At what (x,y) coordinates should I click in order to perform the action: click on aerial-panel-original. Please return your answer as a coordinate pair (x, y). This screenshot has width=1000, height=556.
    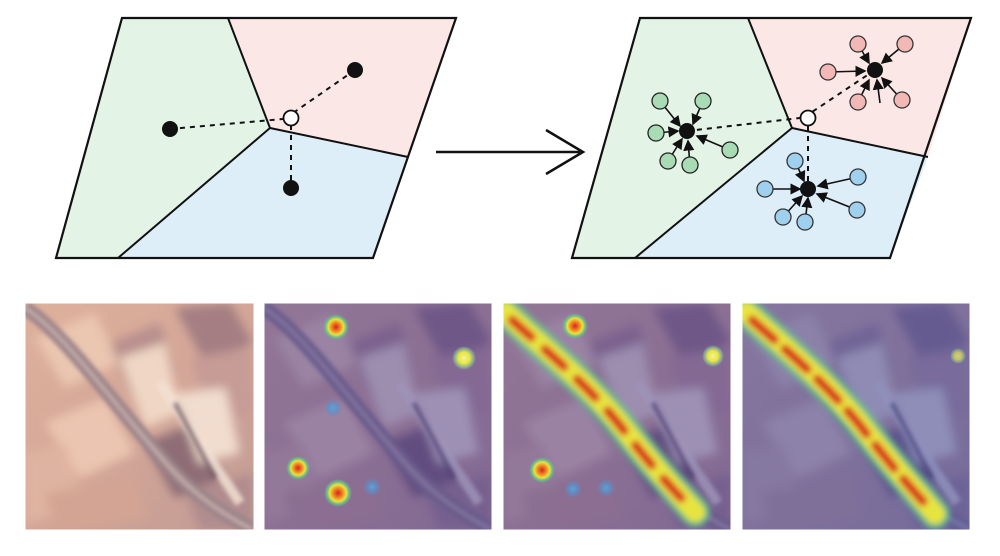
    Looking at the image, I should click on (139, 416).